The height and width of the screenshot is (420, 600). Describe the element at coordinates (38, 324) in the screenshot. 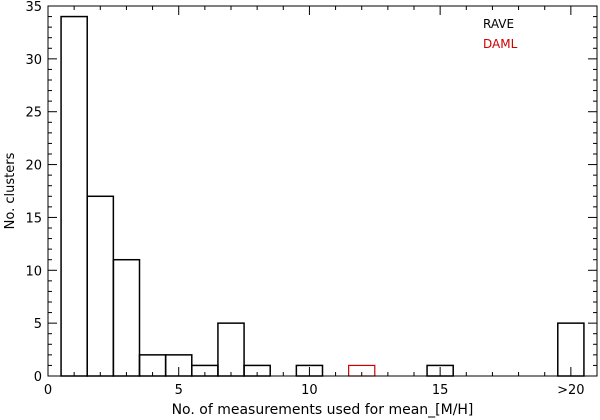

I see `y-tick-label: 5` at that location.